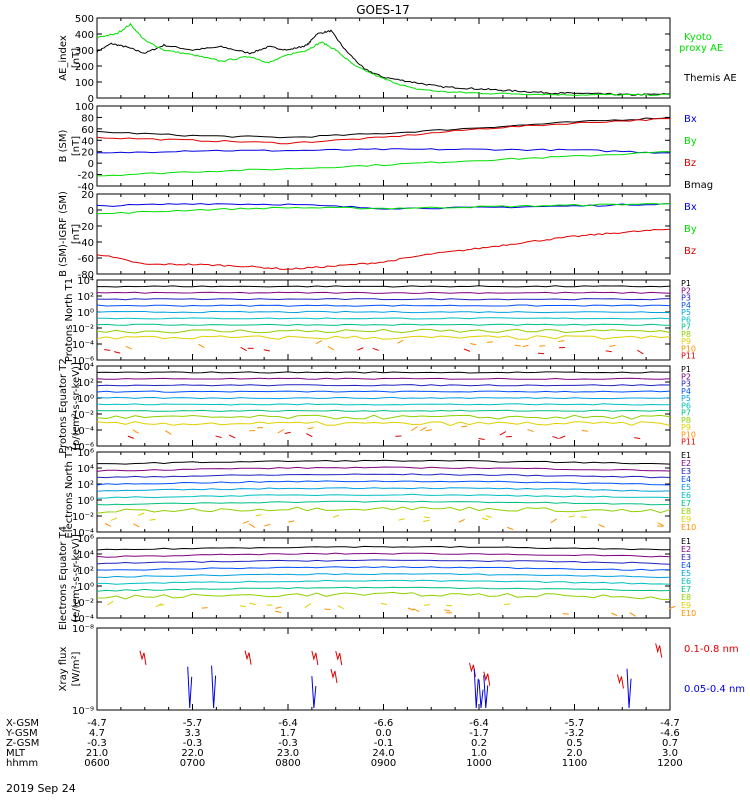 This screenshot has height=800, width=750. I want to click on axis-row-value: 1.7, so click(288, 733).